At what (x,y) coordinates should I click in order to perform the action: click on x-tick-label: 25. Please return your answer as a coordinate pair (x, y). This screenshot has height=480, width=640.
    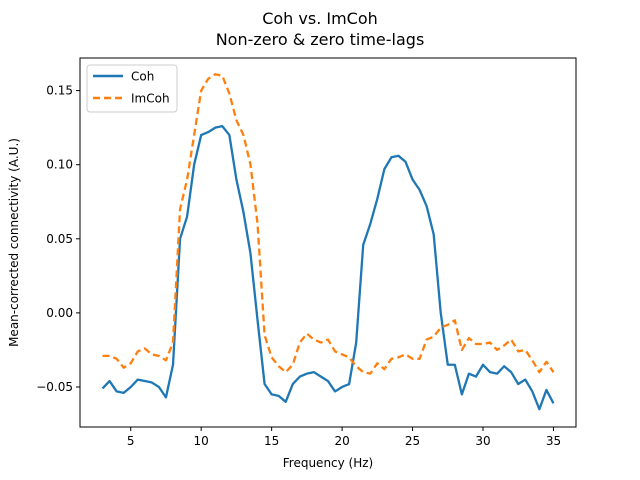
    Looking at the image, I should click on (412, 441).